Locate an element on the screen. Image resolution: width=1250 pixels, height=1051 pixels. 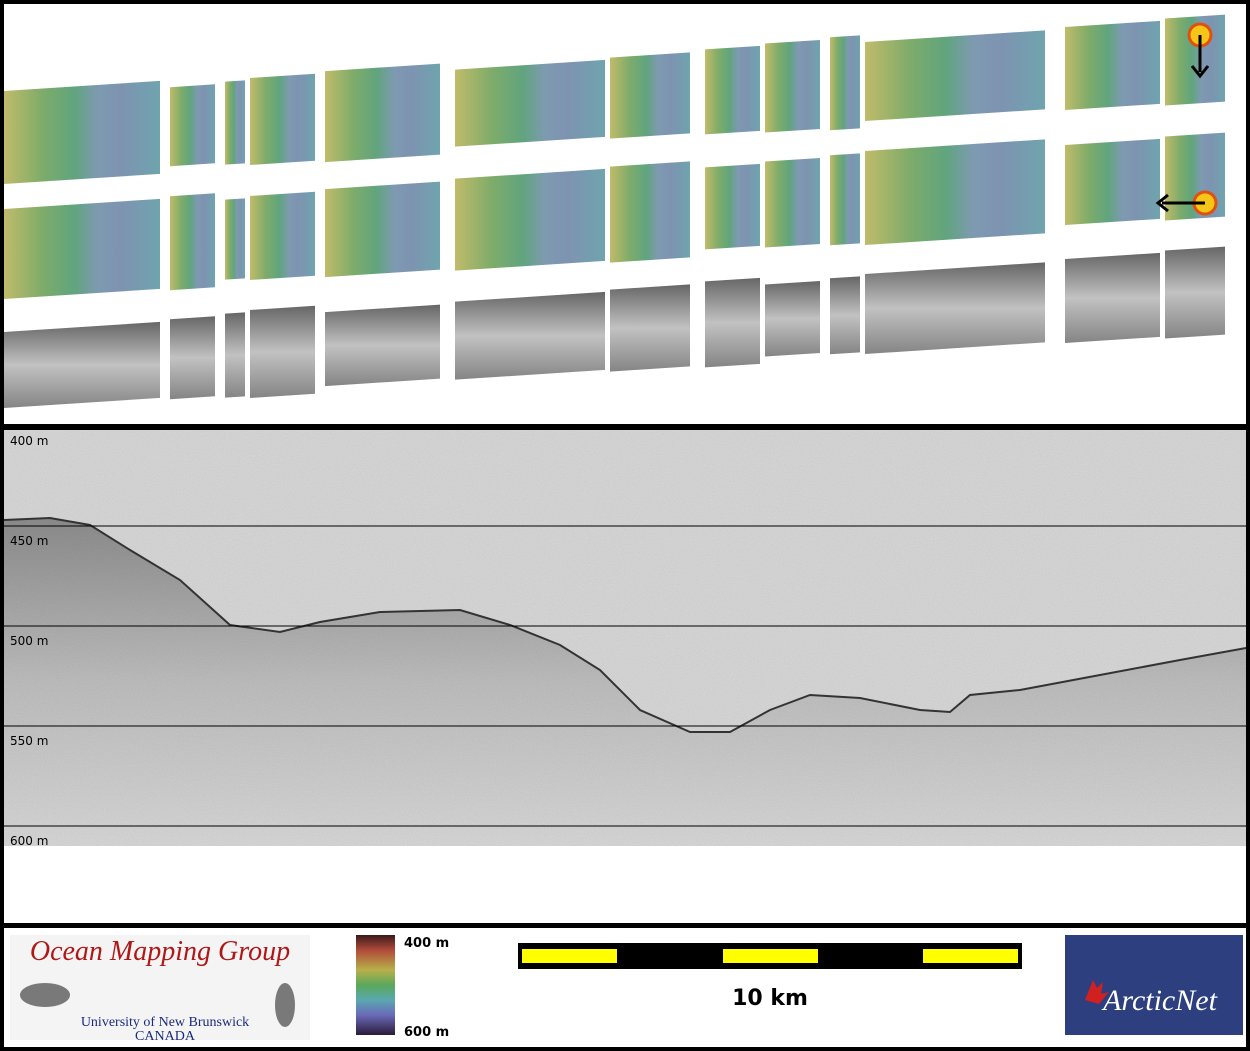
logo-country: CANADA is located at coordinates (165, 1036).